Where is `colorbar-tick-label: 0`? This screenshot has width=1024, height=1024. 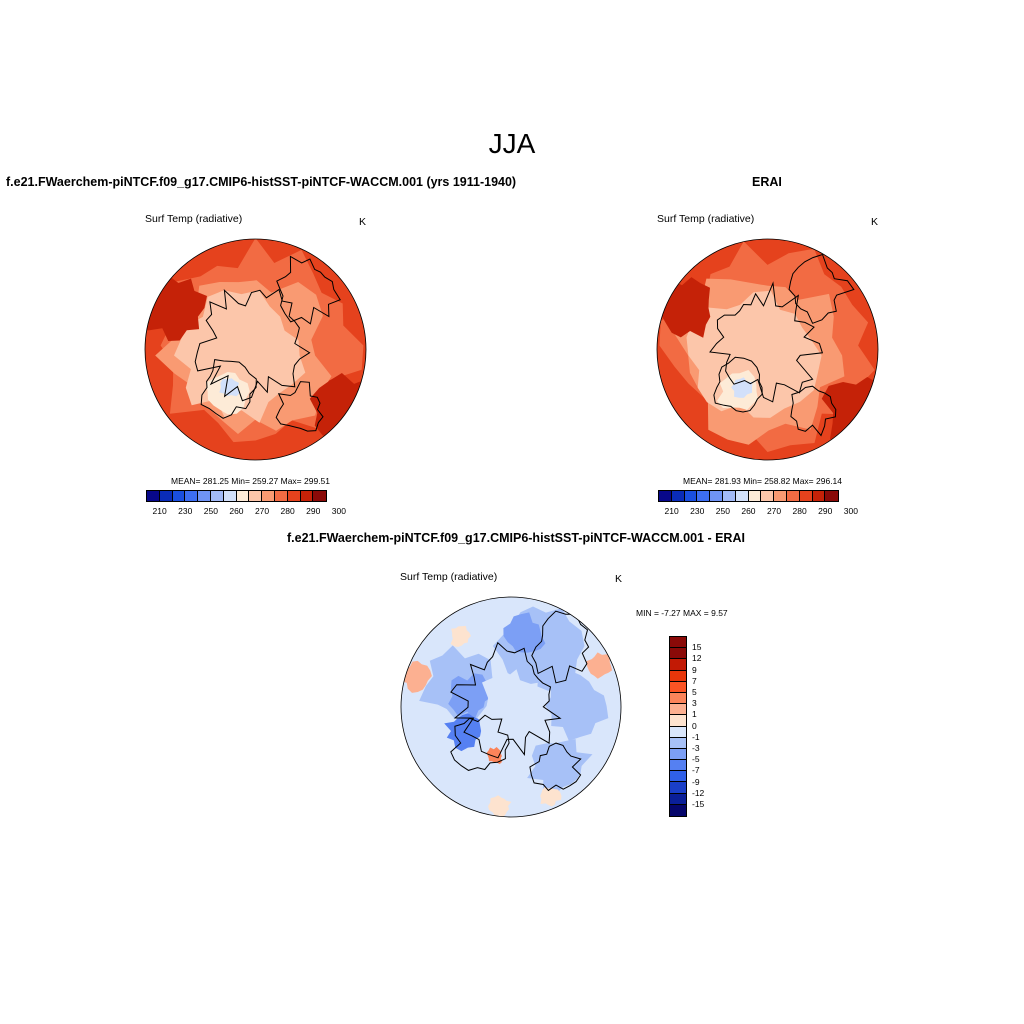 colorbar-tick-label: 0 is located at coordinates (694, 725).